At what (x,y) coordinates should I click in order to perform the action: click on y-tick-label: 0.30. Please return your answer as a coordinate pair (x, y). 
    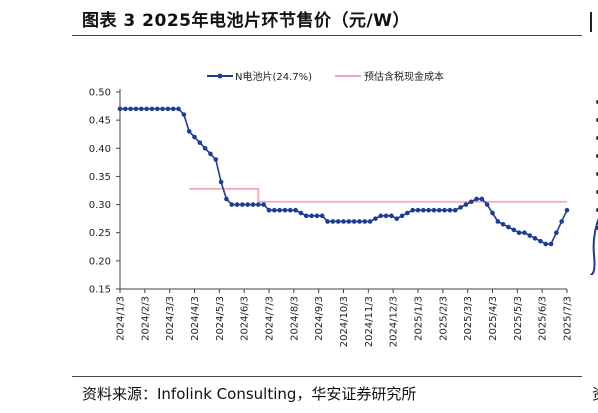
    Looking at the image, I should click on (100, 205).